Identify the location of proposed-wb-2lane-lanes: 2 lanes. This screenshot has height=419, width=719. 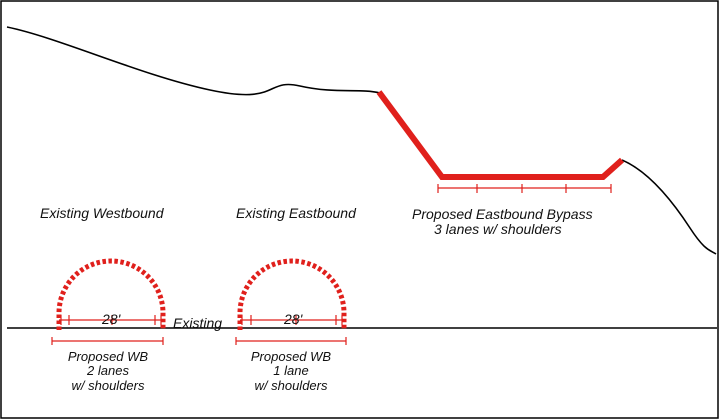
(107, 370).